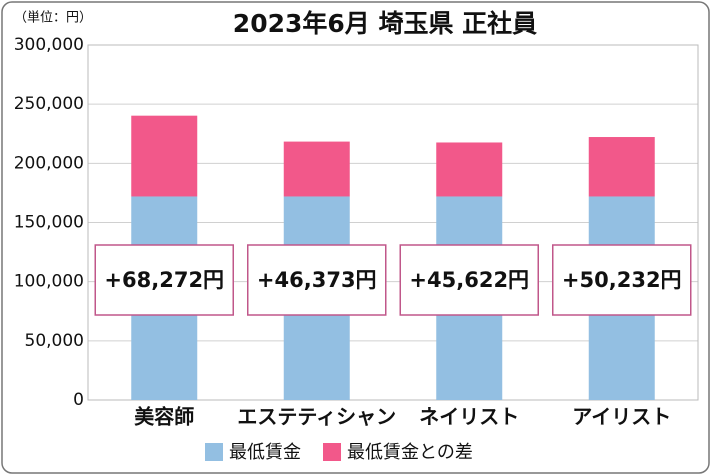 The height and width of the screenshot is (476, 712). I want to click on value-label: +45,622円, so click(469, 280).